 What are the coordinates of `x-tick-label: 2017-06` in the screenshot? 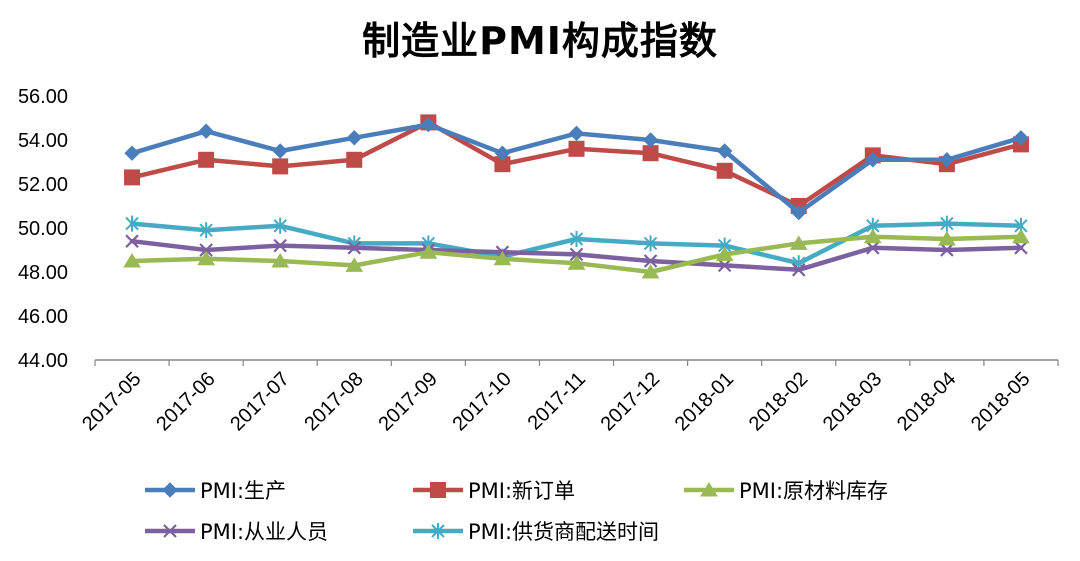 It's located at (185, 401).